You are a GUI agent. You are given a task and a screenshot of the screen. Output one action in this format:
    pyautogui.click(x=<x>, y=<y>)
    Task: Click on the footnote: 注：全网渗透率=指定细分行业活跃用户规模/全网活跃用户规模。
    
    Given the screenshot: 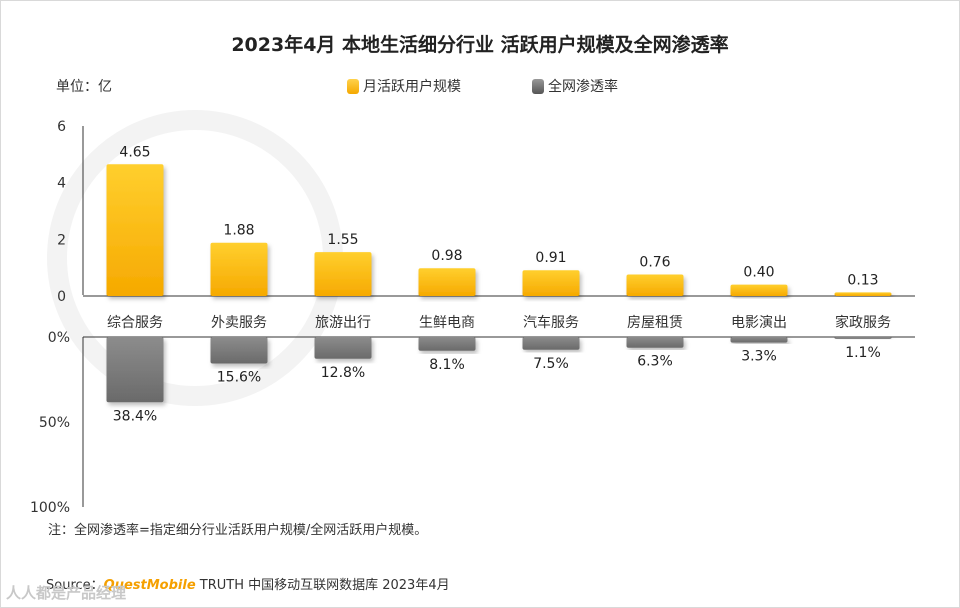 What is the action you would take?
    pyautogui.click(x=238, y=530)
    